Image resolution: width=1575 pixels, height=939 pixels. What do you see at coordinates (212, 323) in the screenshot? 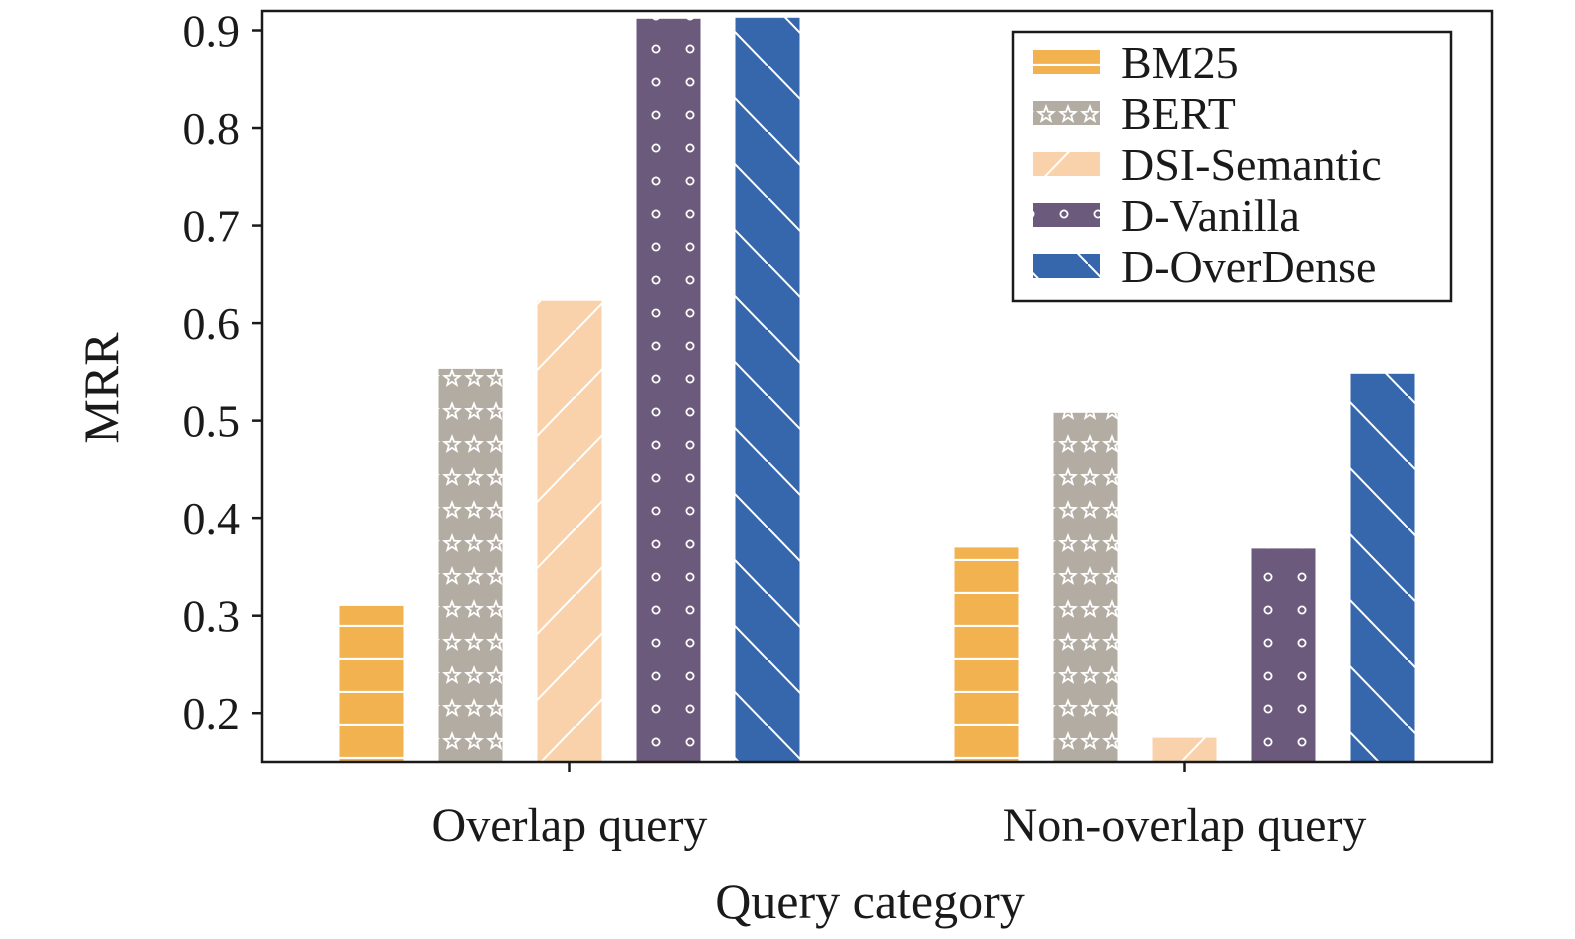
I see `y-tick-label: 0.6` at bounding box center [212, 323].